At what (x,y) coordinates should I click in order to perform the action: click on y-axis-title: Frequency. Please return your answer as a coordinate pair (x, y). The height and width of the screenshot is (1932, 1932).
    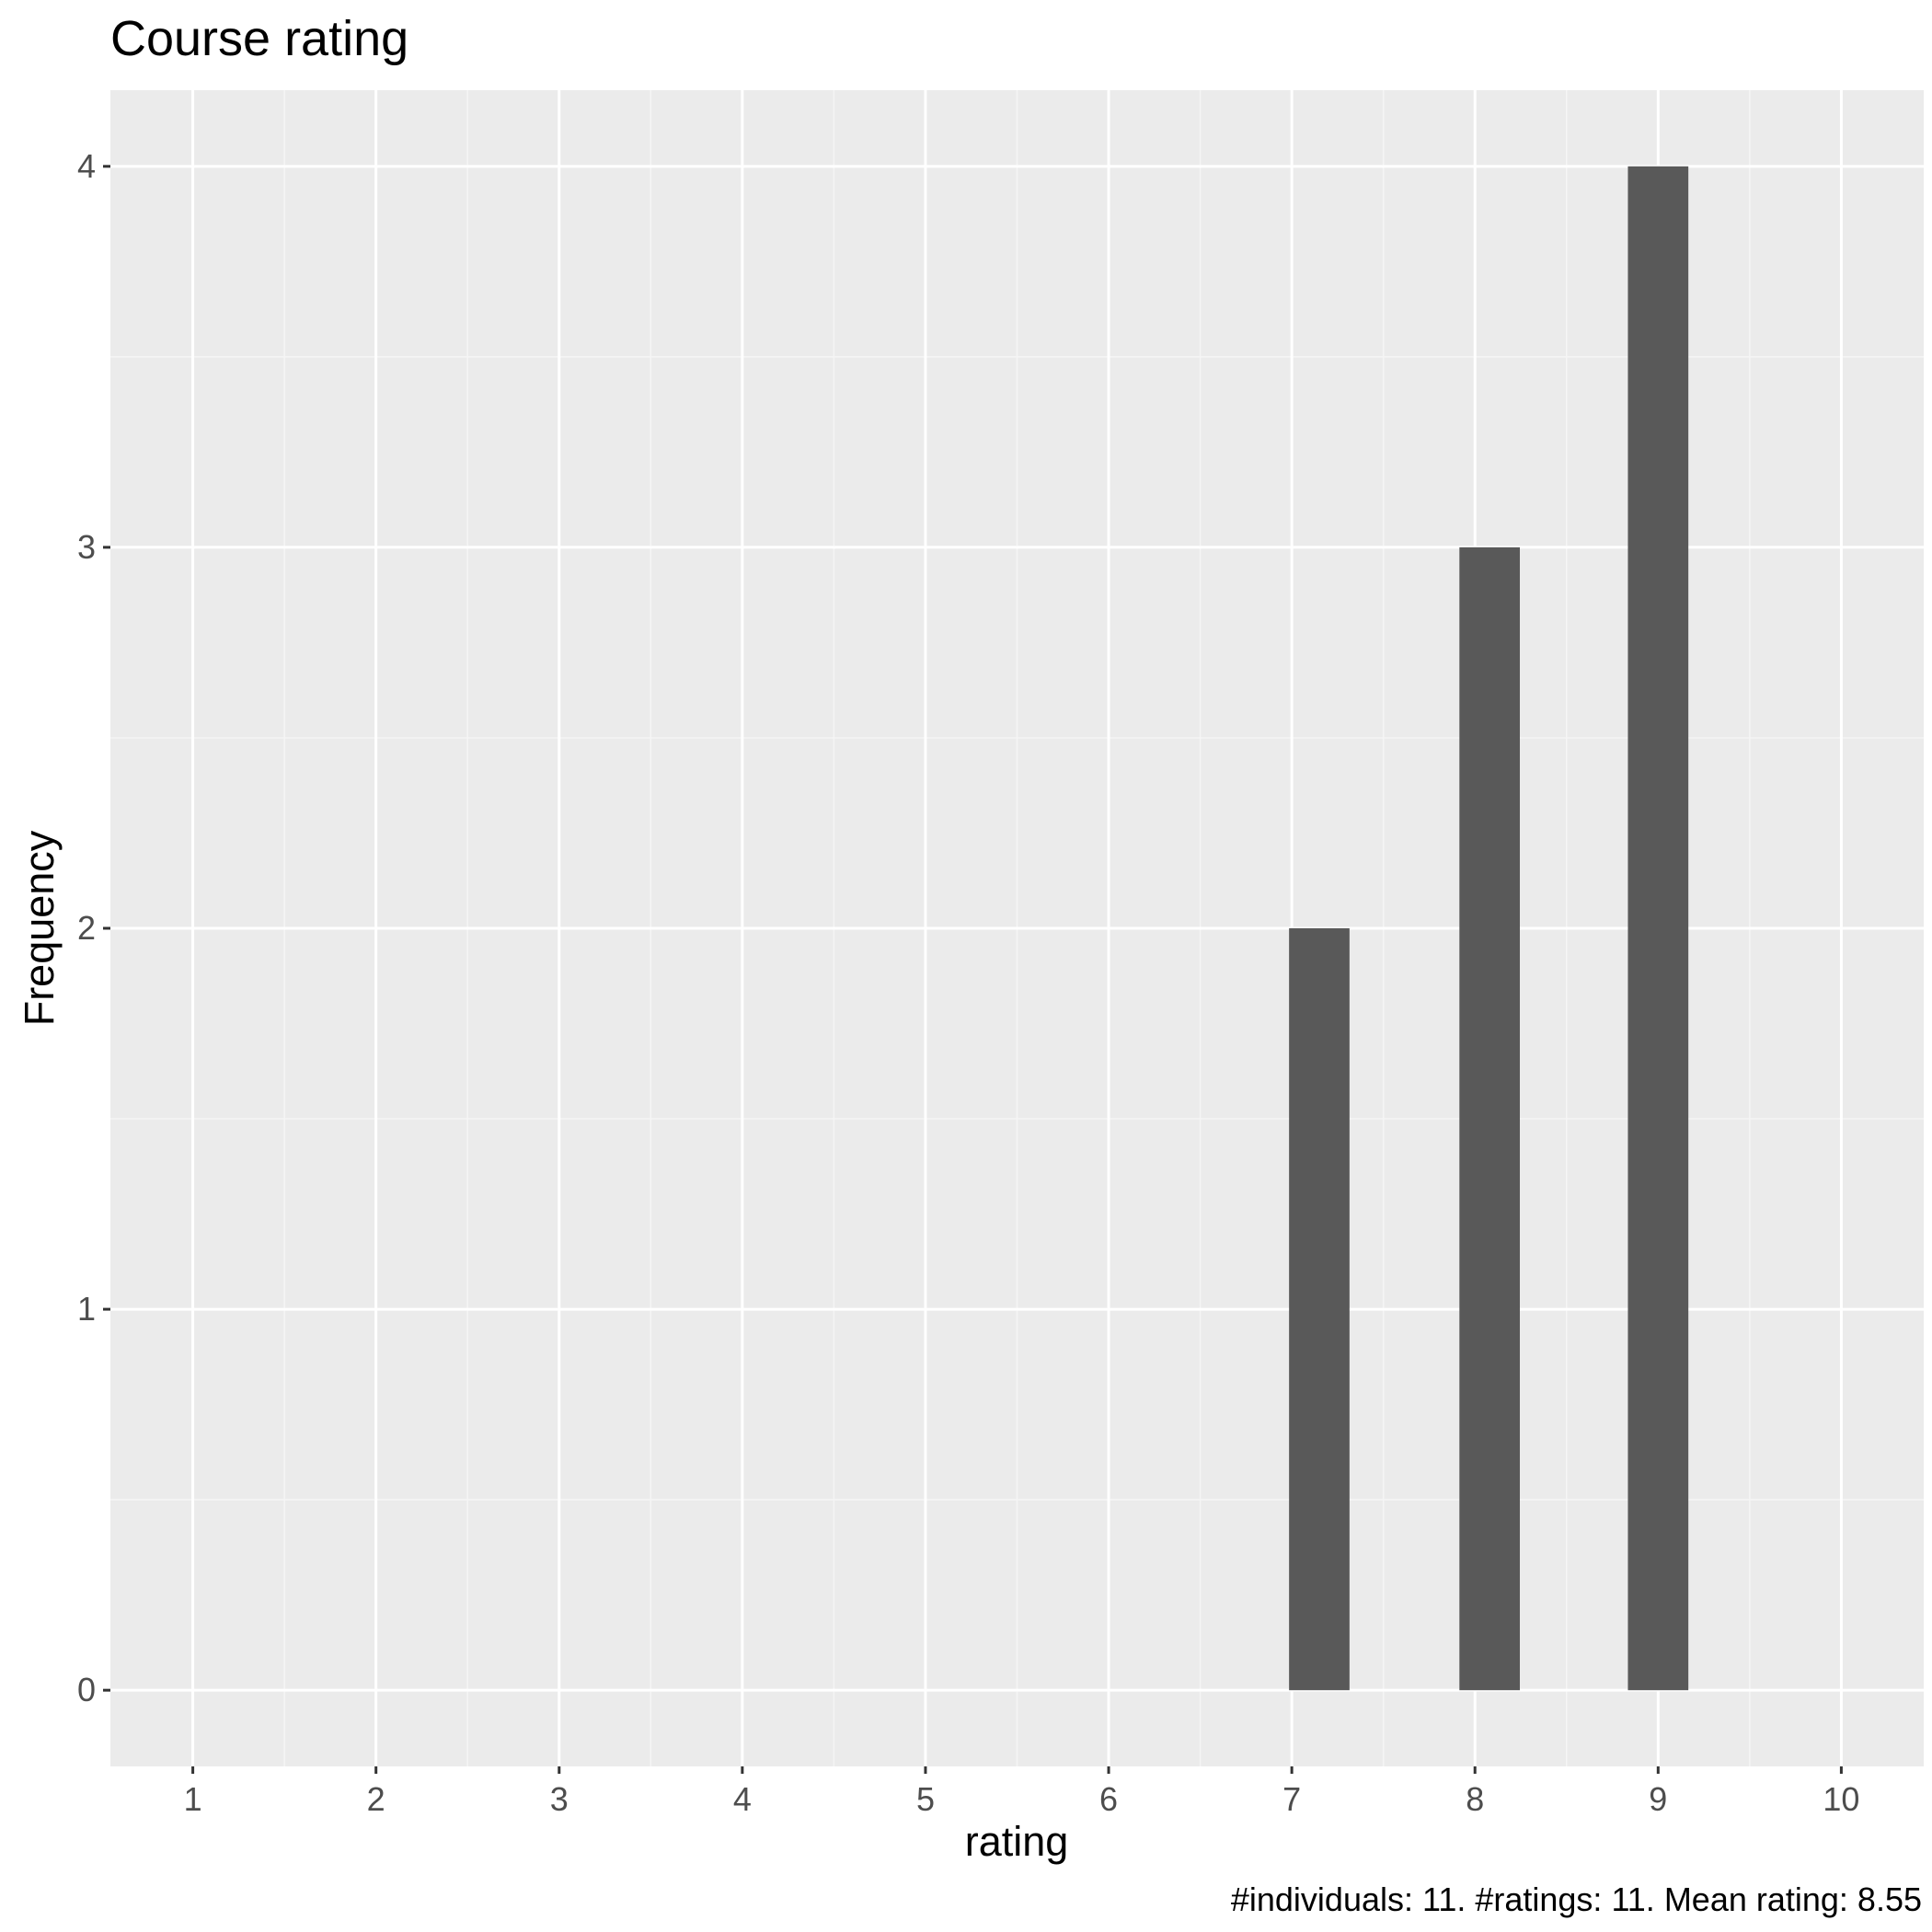
    Looking at the image, I should click on (39, 928).